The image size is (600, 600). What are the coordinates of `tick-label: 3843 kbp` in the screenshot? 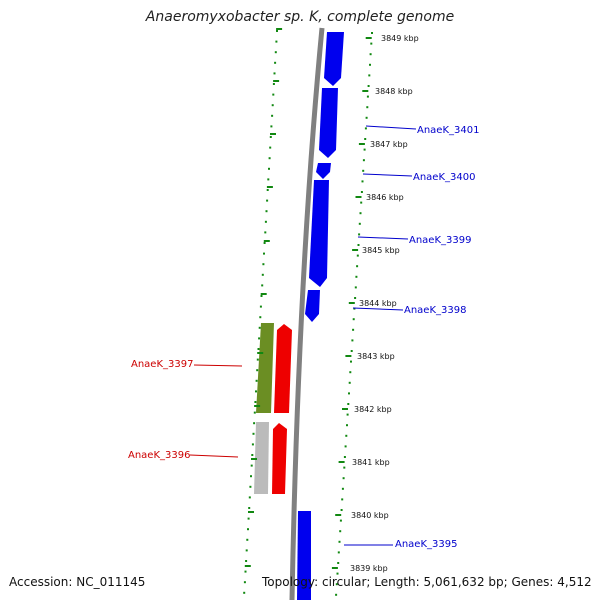 It's located at (376, 356).